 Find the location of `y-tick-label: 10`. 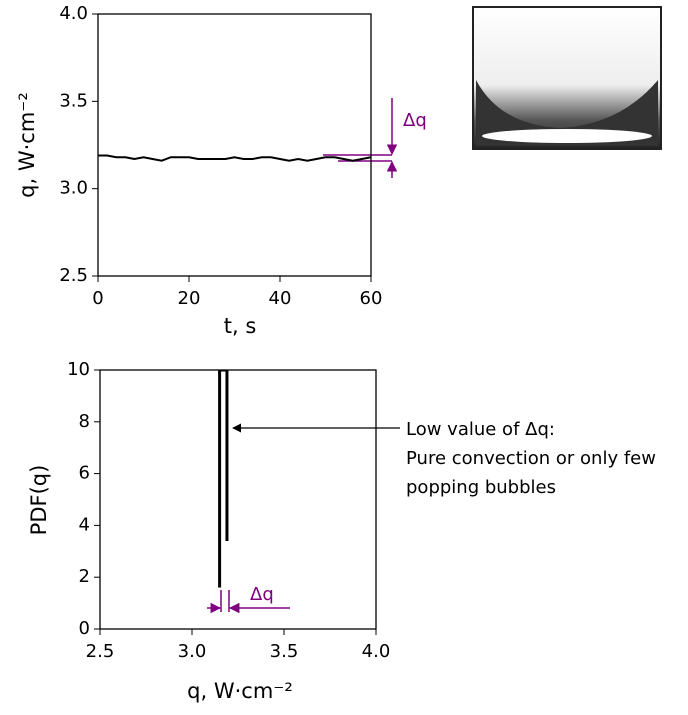

y-tick-label: 10 is located at coordinates (78, 369).